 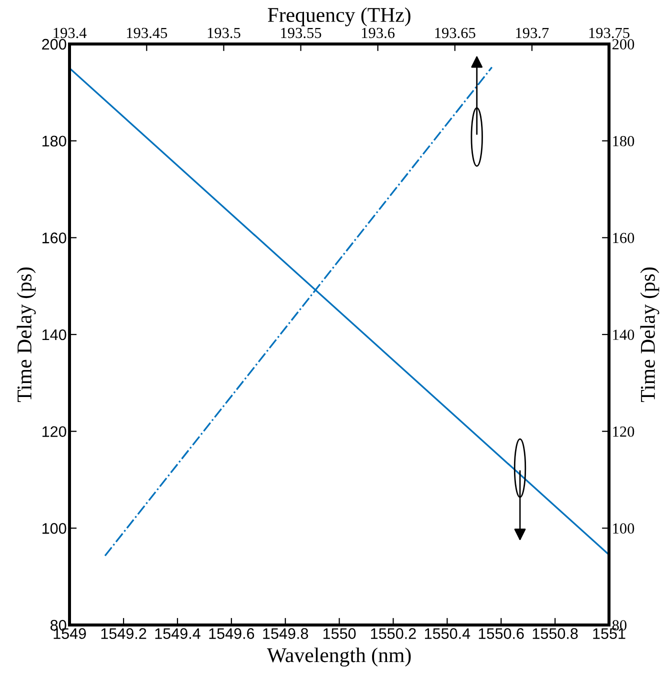 I want to click on x-tick-label: 1550.6, so click(x=501, y=633).